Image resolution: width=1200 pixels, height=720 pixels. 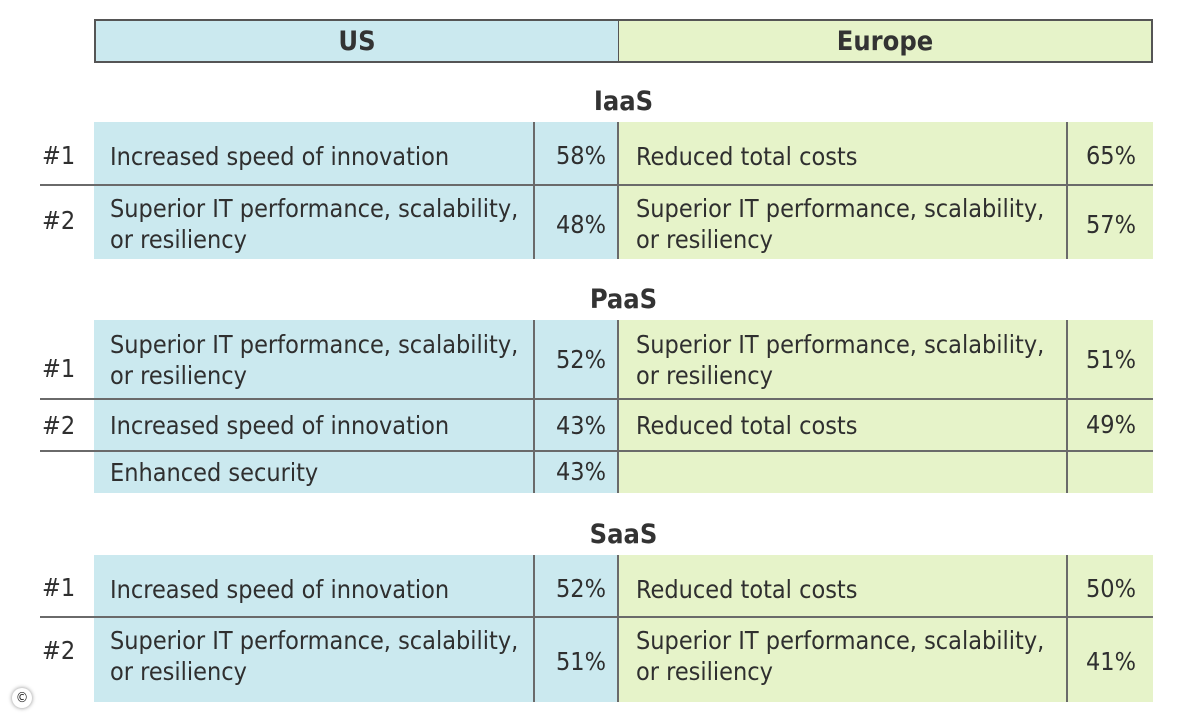 What do you see at coordinates (280, 425) in the screenshot?
I see `paas-us-reason-2: Increased speed of innovation` at bounding box center [280, 425].